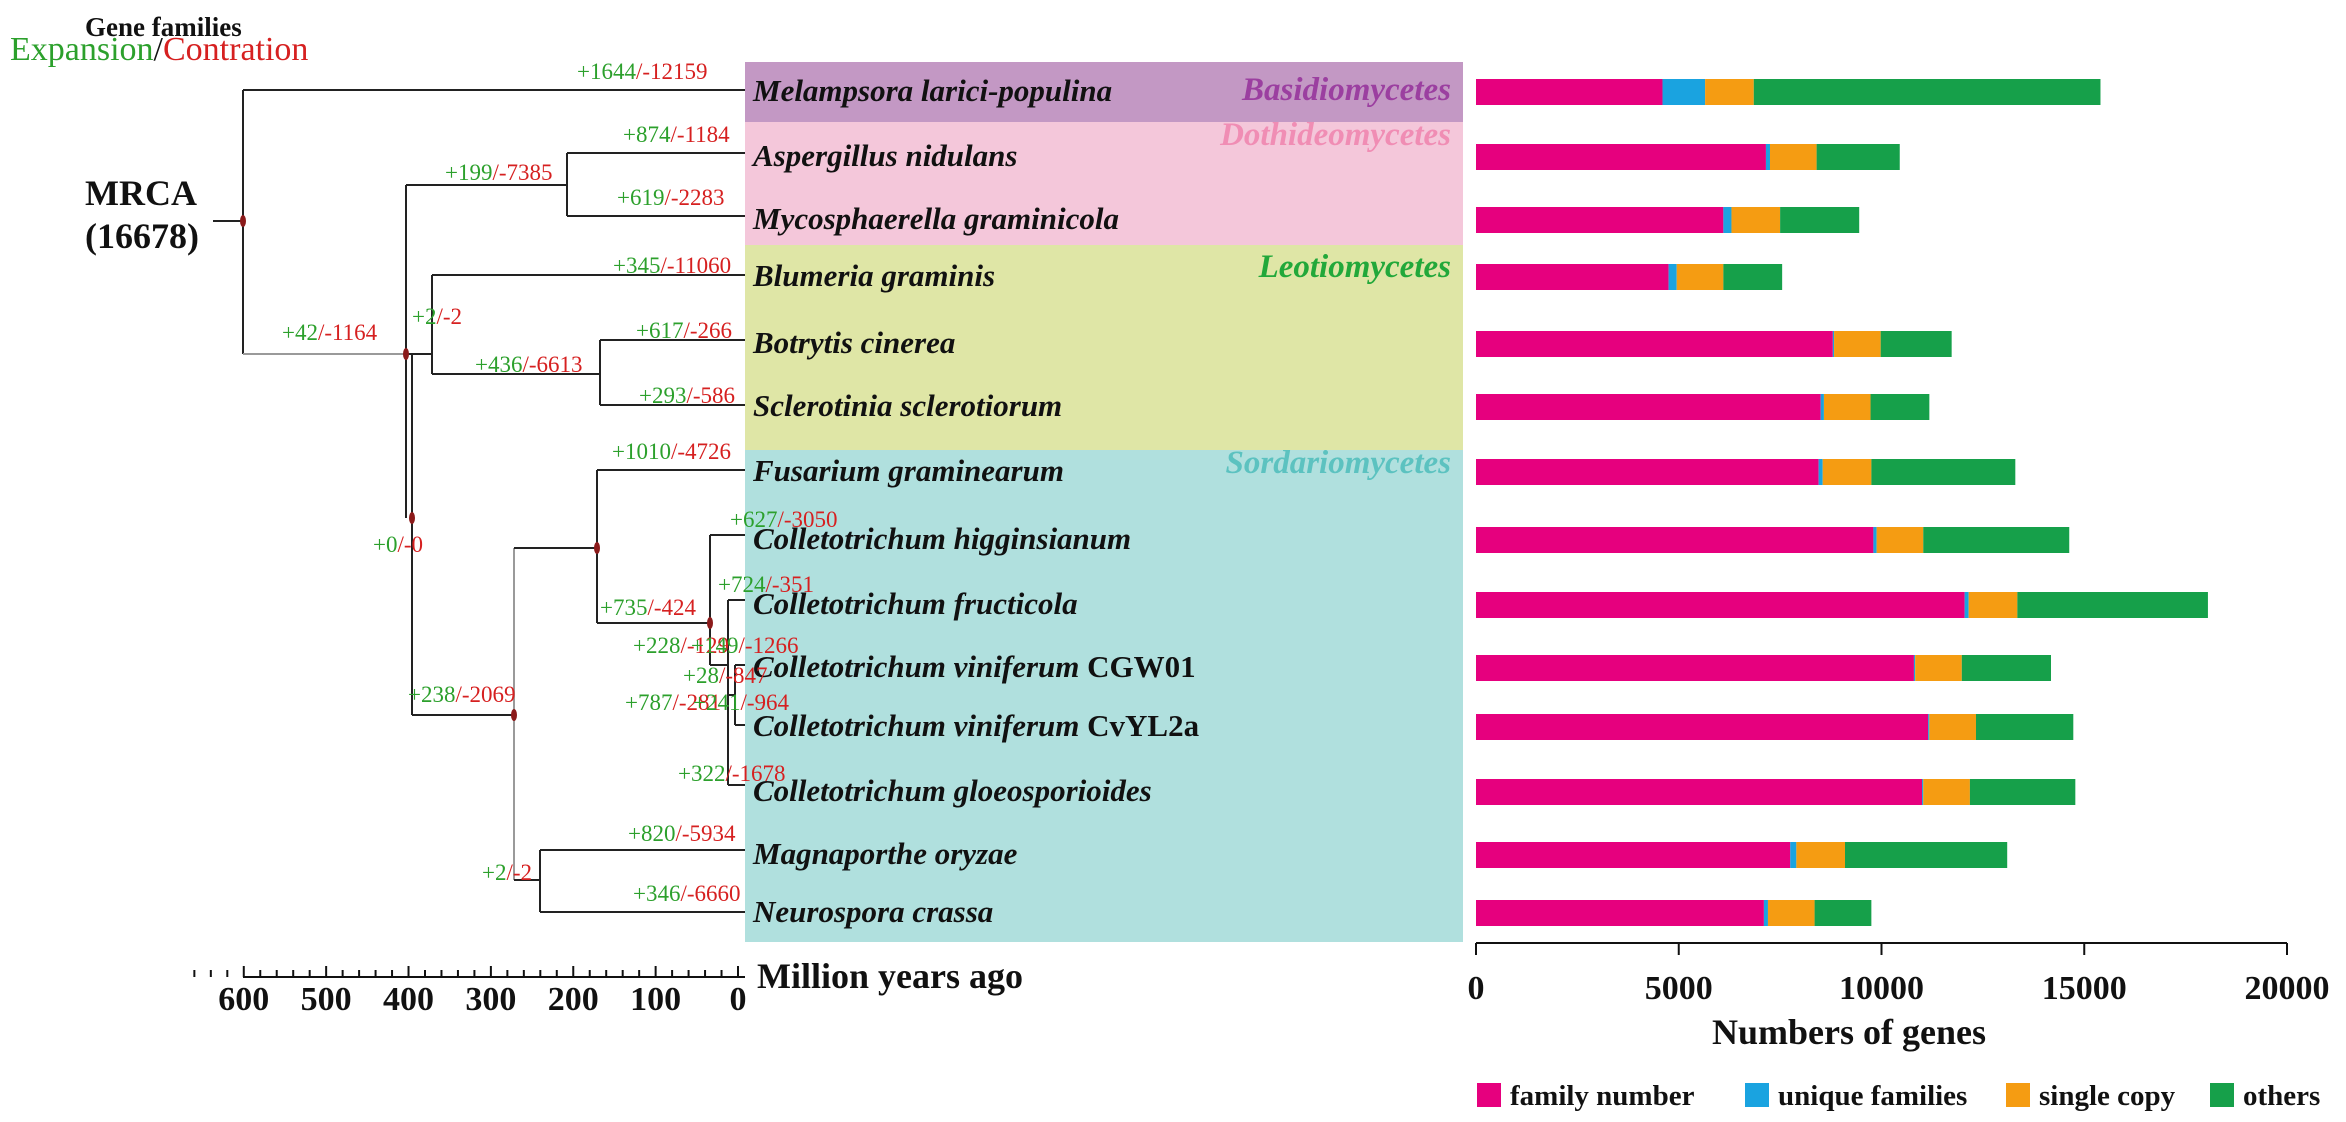 The height and width of the screenshot is (1122, 2346). What do you see at coordinates (672, 71) in the screenshot?
I see `contraction-value: /-12159` at bounding box center [672, 71].